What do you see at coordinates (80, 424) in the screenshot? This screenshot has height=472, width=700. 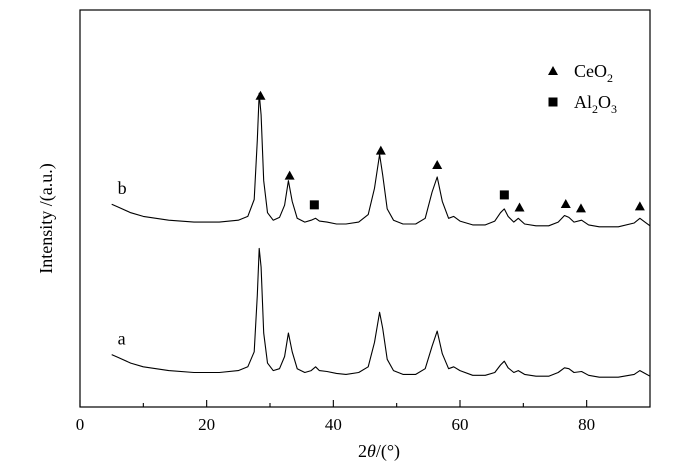 I see `x-tick-label: 0` at bounding box center [80, 424].